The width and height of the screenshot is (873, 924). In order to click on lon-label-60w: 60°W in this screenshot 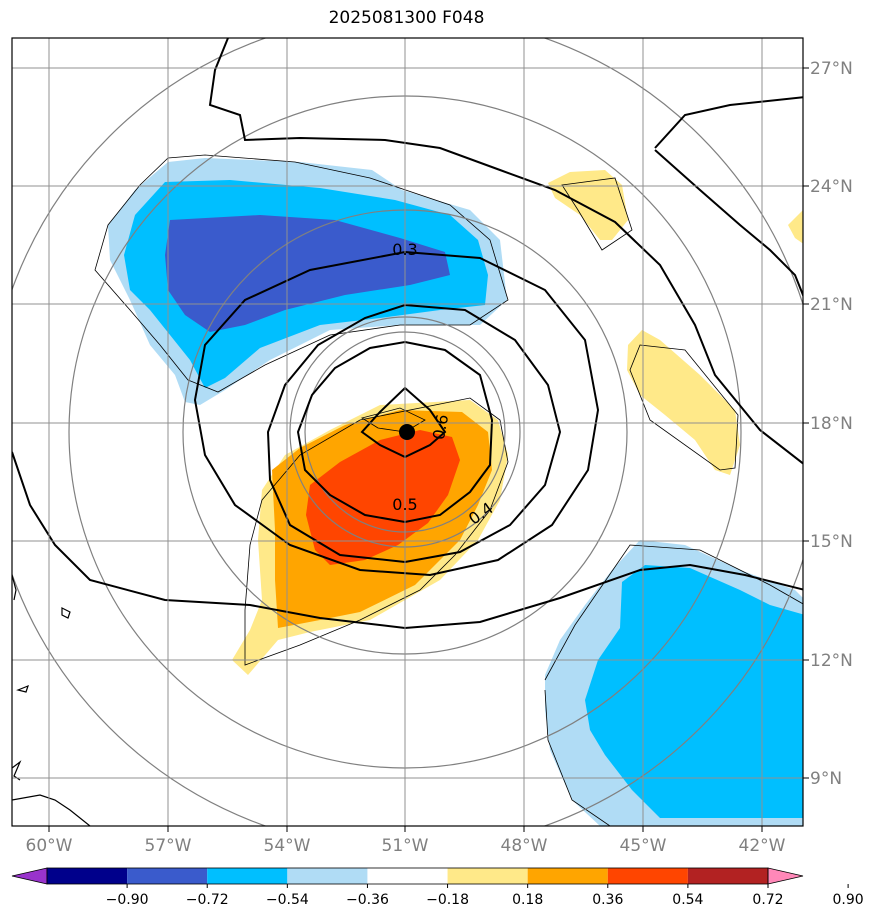, I will do `click(49, 846)`.